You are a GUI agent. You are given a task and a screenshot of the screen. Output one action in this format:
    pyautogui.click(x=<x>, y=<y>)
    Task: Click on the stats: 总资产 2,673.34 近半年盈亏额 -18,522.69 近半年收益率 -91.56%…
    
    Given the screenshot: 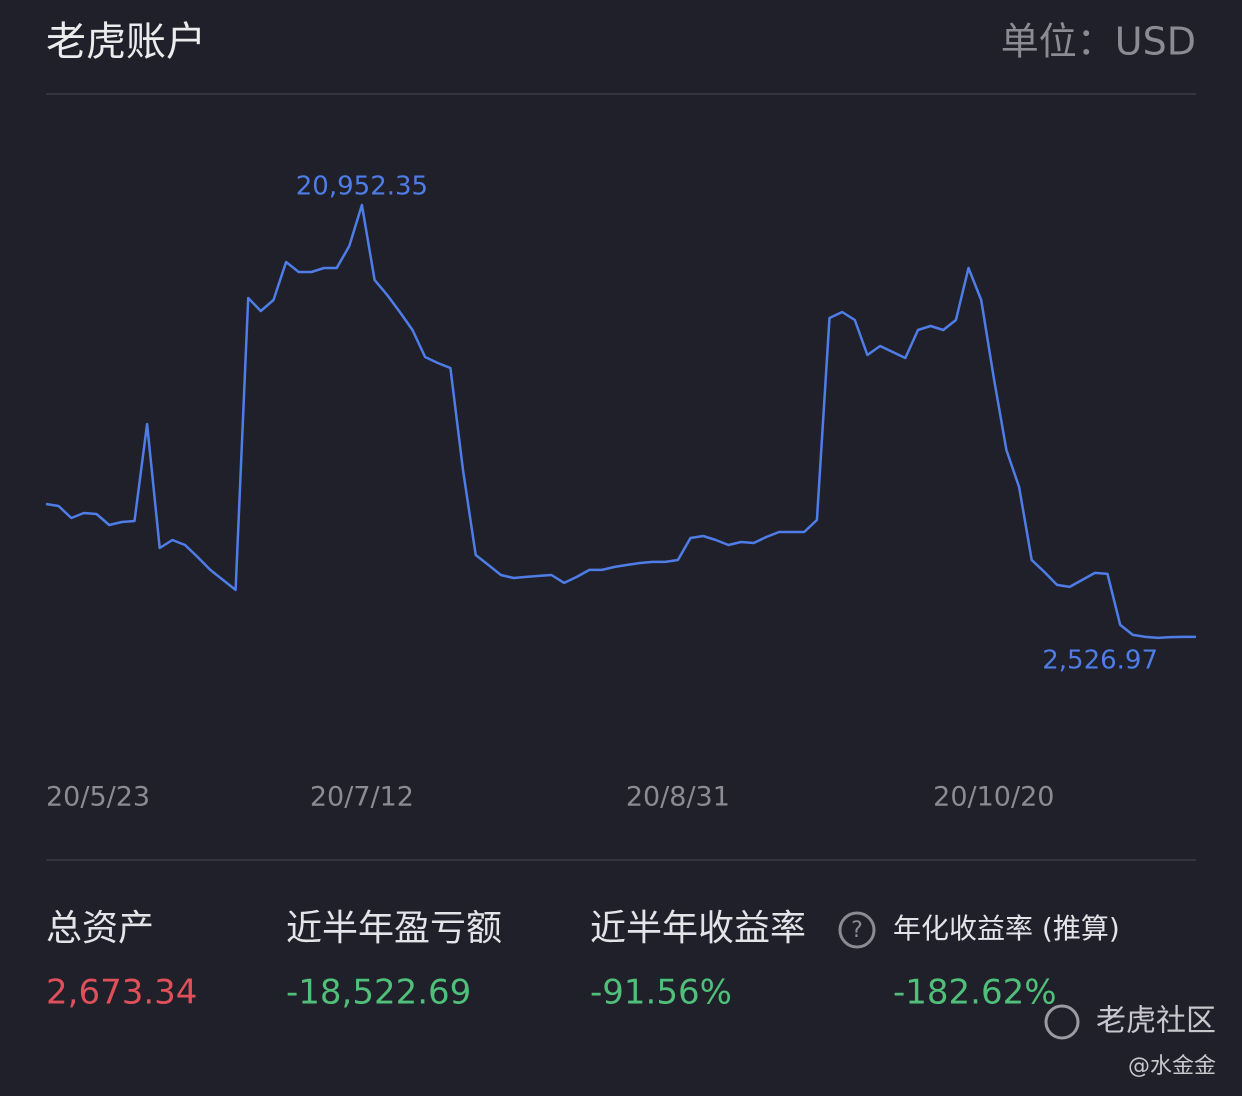 What is the action you would take?
    pyautogui.click(x=583, y=960)
    